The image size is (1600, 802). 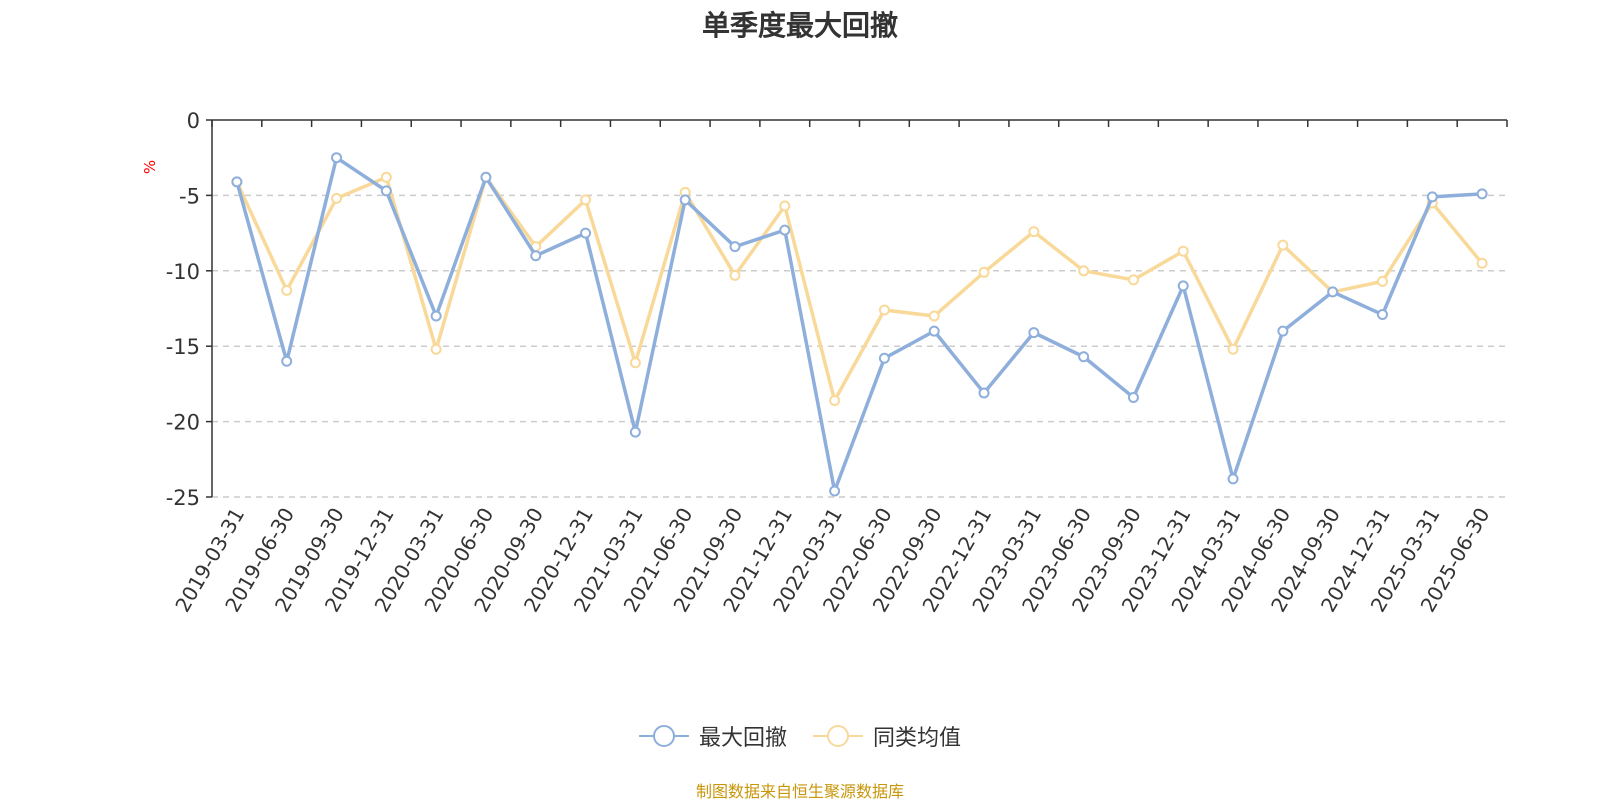 What do you see at coordinates (183, 347) in the screenshot?
I see `y-tick-label: -15` at bounding box center [183, 347].